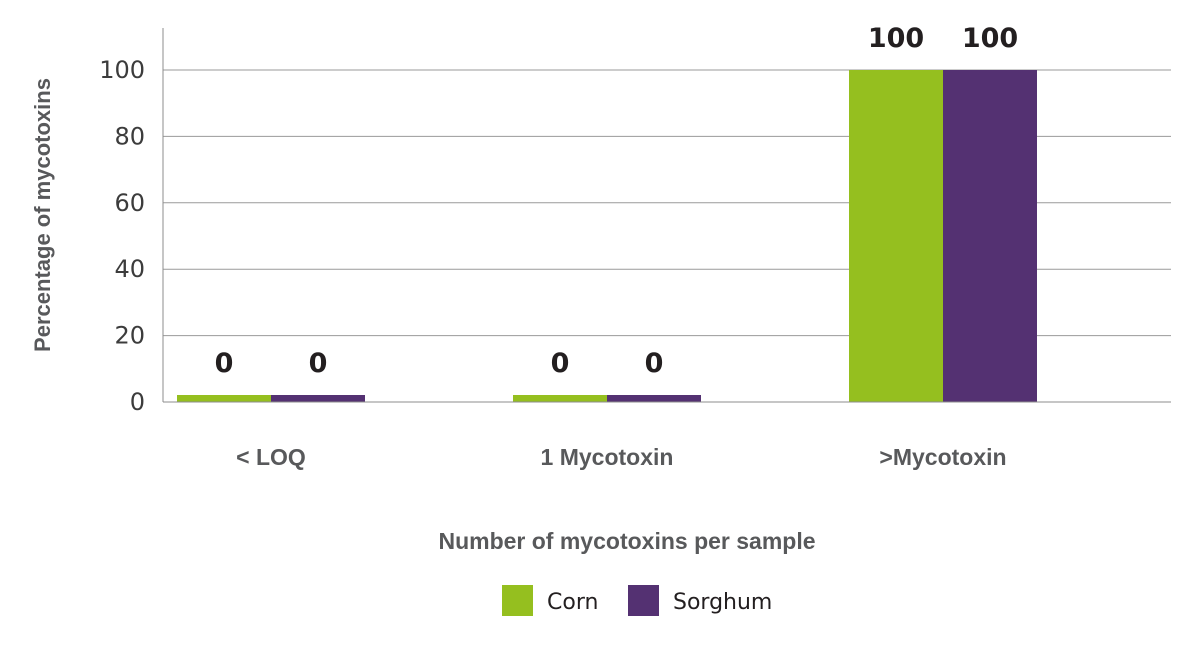 Image resolution: width=1200 pixels, height=648 pixels. I want to click on y-axis-ticks: 0 20 40 60 80 100, so click(122, 236).